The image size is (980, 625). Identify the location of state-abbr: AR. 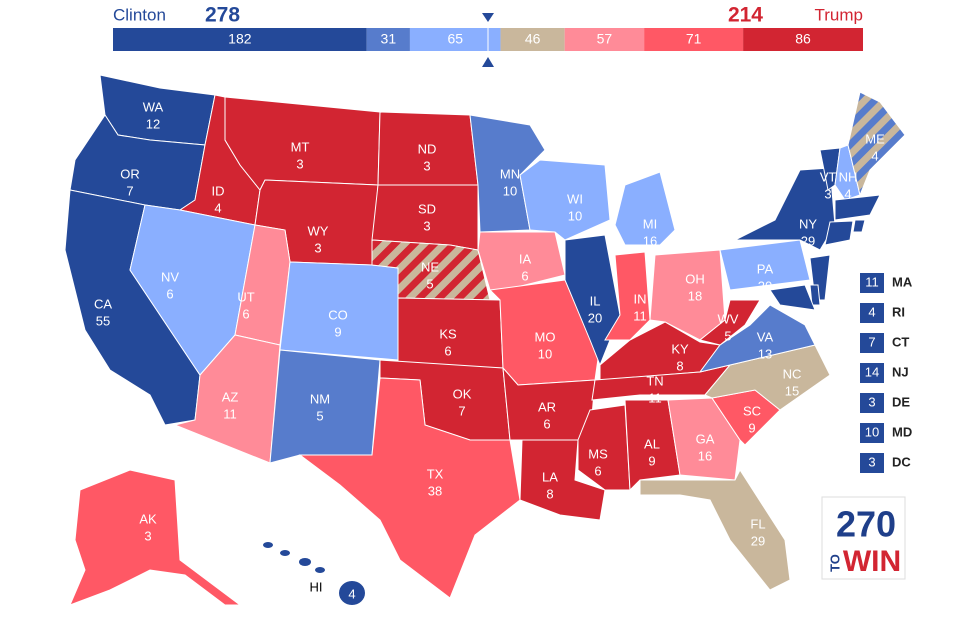
(547, 406).